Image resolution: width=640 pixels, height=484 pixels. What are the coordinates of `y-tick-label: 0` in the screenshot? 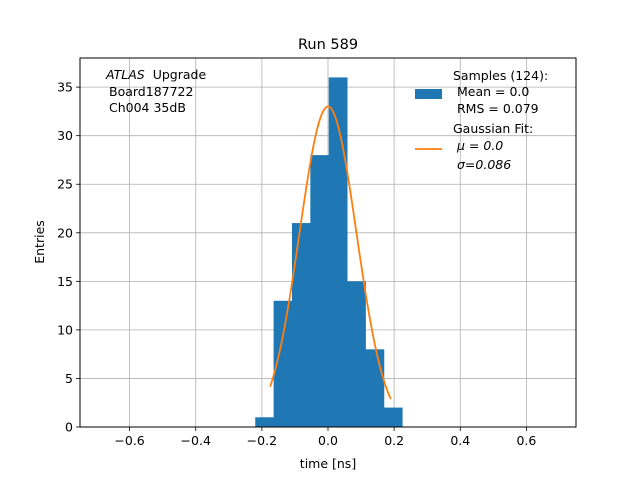 It's located at (69, 427).